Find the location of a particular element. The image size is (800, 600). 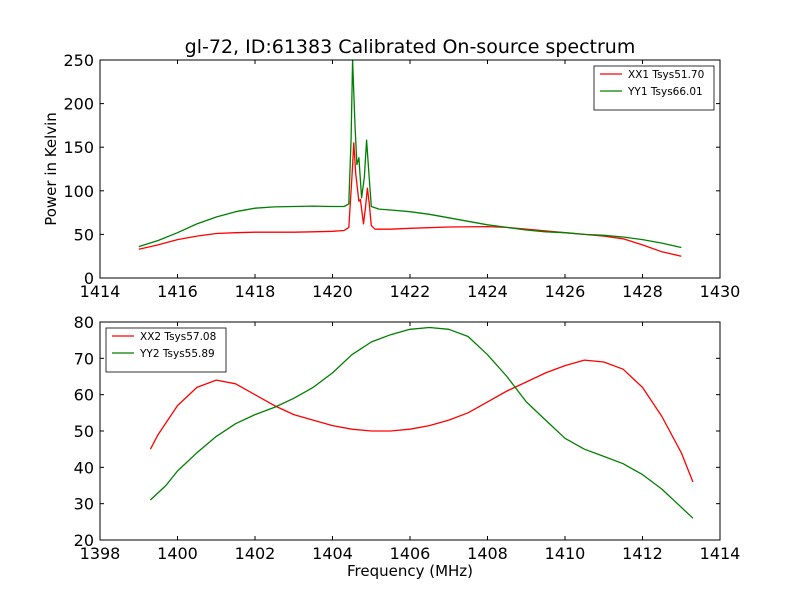

y-tick-label: 70 is located at coordinates (84, 358).